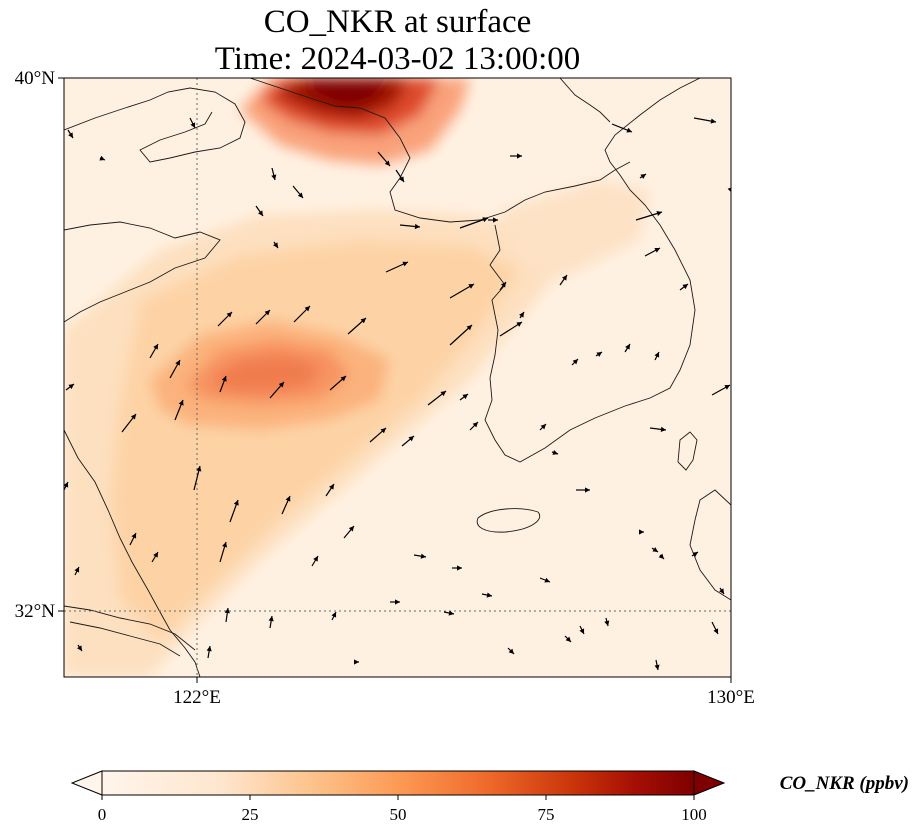 The image size is (920, 836). What do you see at coordinates (35, 78) in the screenshot?
I see `lat-tick-label-40: 40°N` at bounding box center [35, 78].